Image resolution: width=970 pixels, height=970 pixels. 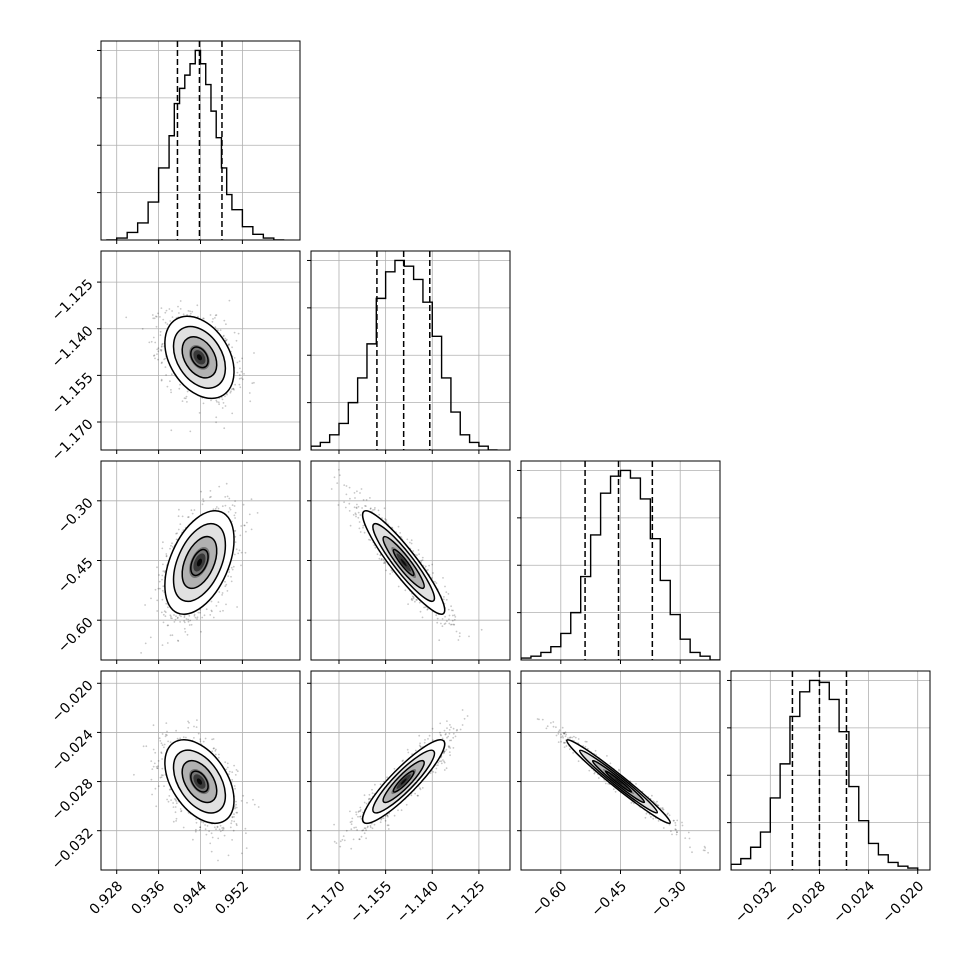 I want to click on panel-plot-area, so click(x=200, y=350).